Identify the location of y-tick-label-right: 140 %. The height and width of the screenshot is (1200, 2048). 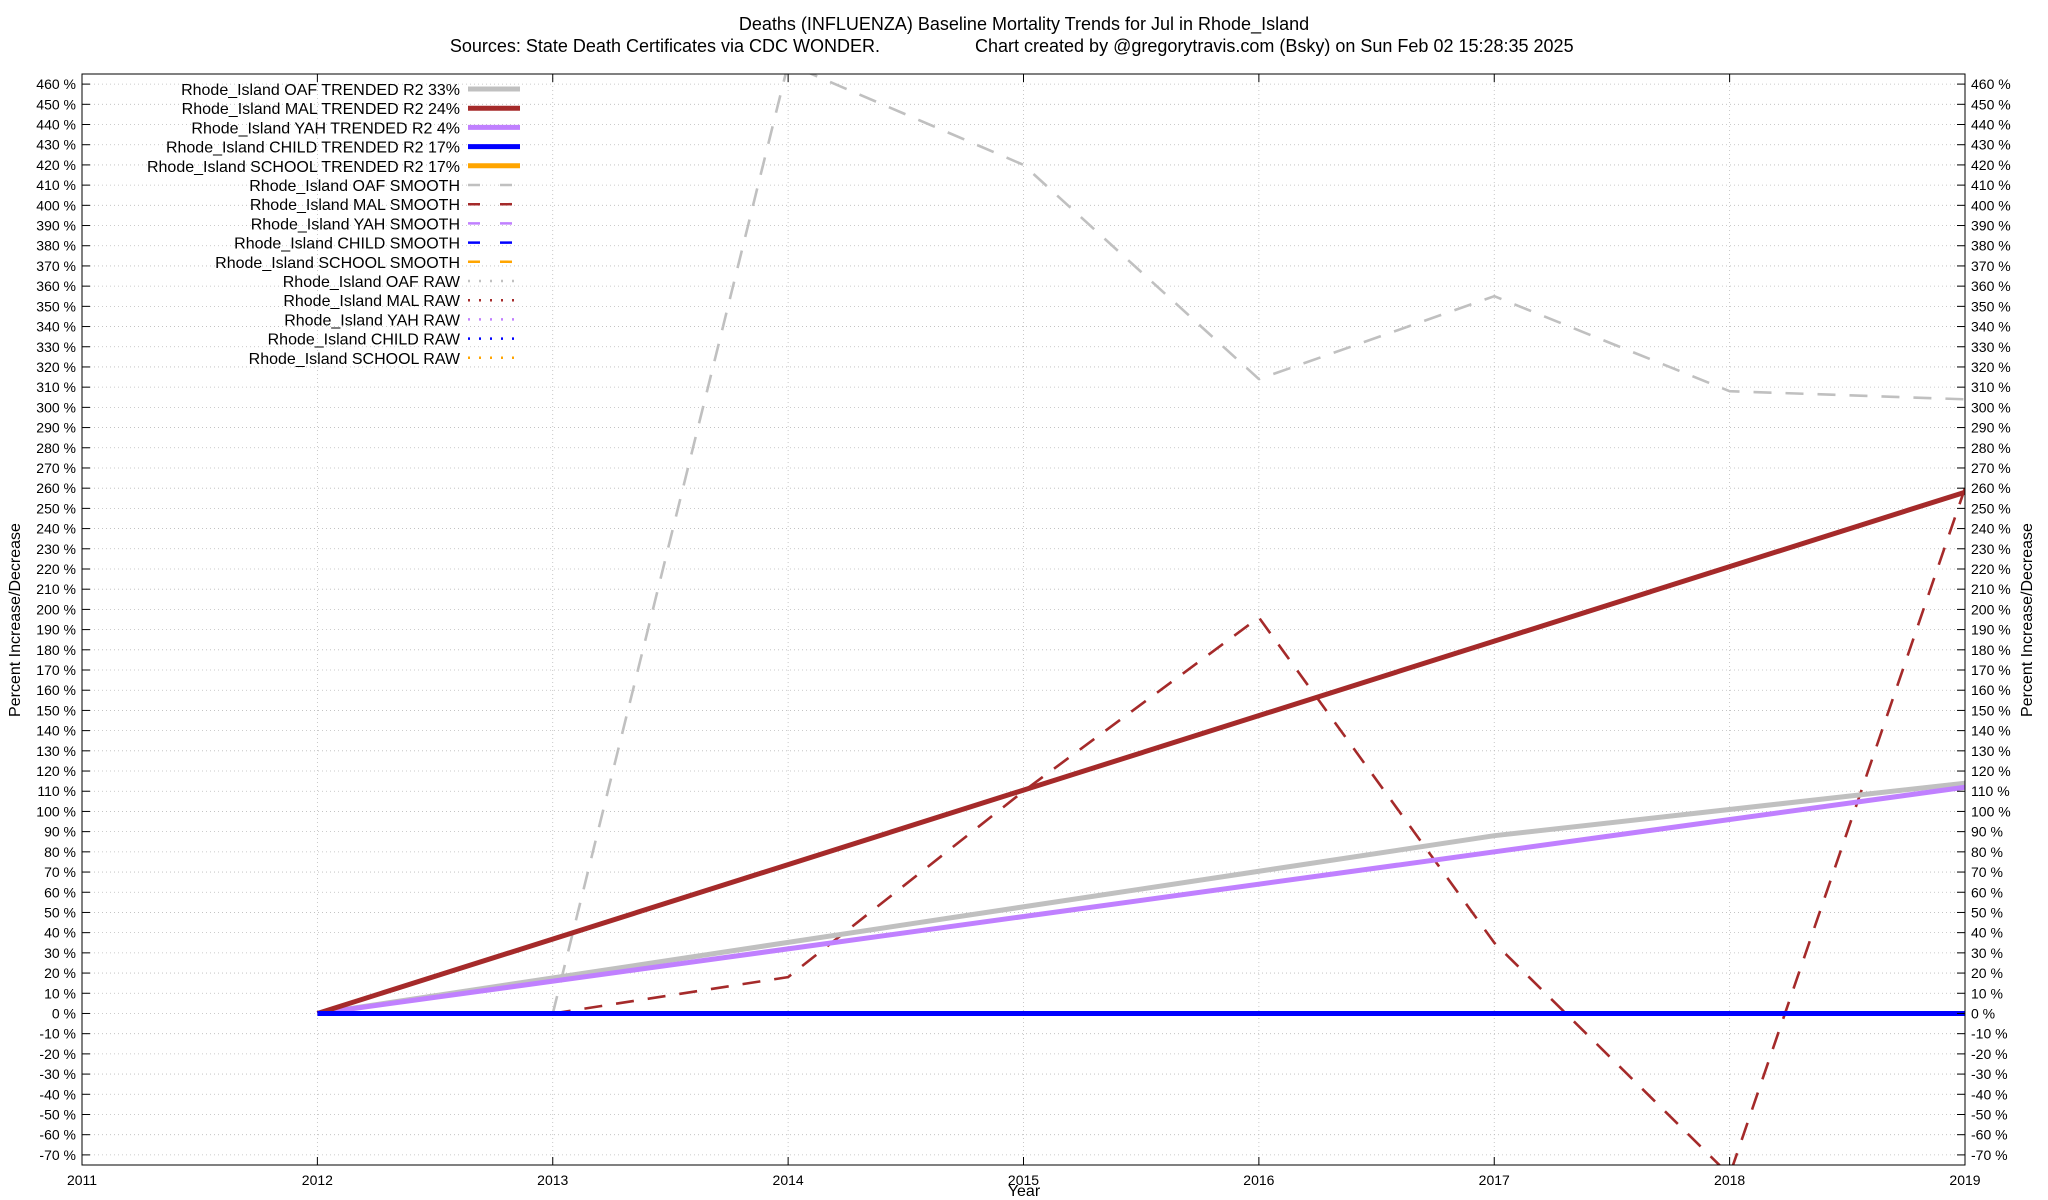
(1991, 731).